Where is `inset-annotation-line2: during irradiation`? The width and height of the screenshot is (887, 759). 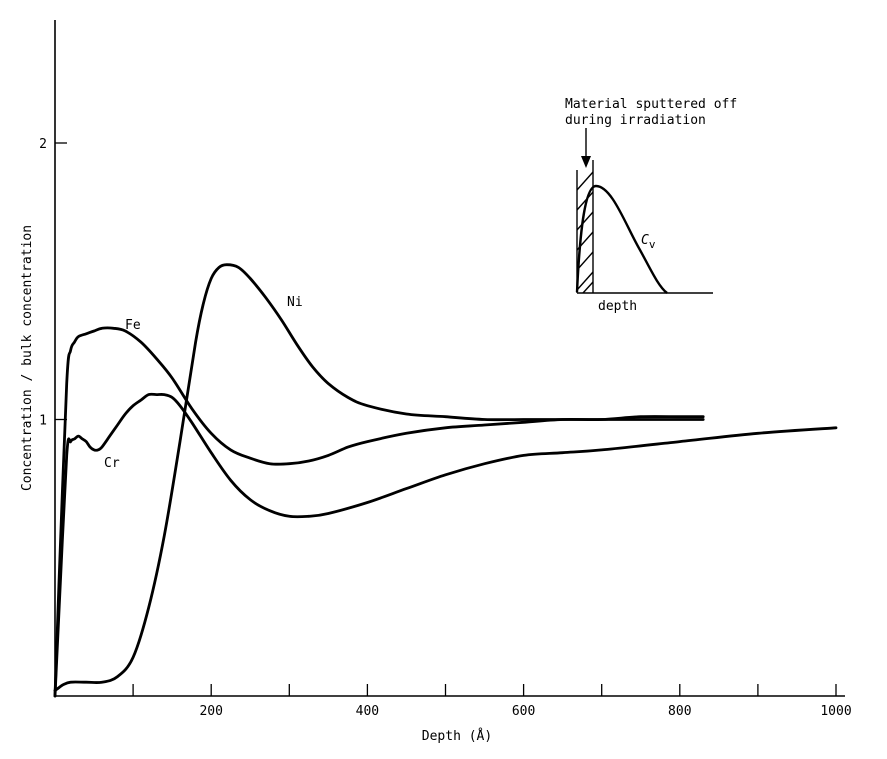 inset-annotation-line2: during irradiation is located at coordinates (635, 120).